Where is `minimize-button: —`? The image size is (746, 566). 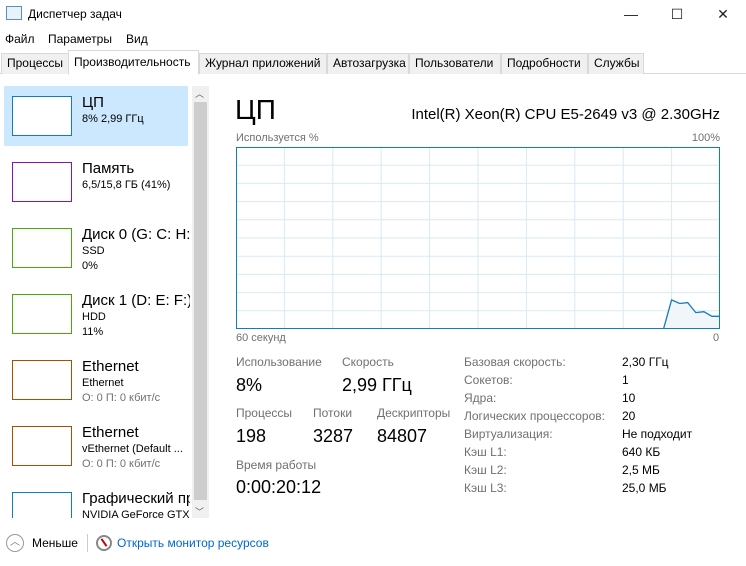
minimize-button: — is located at coordinates (631, 14).